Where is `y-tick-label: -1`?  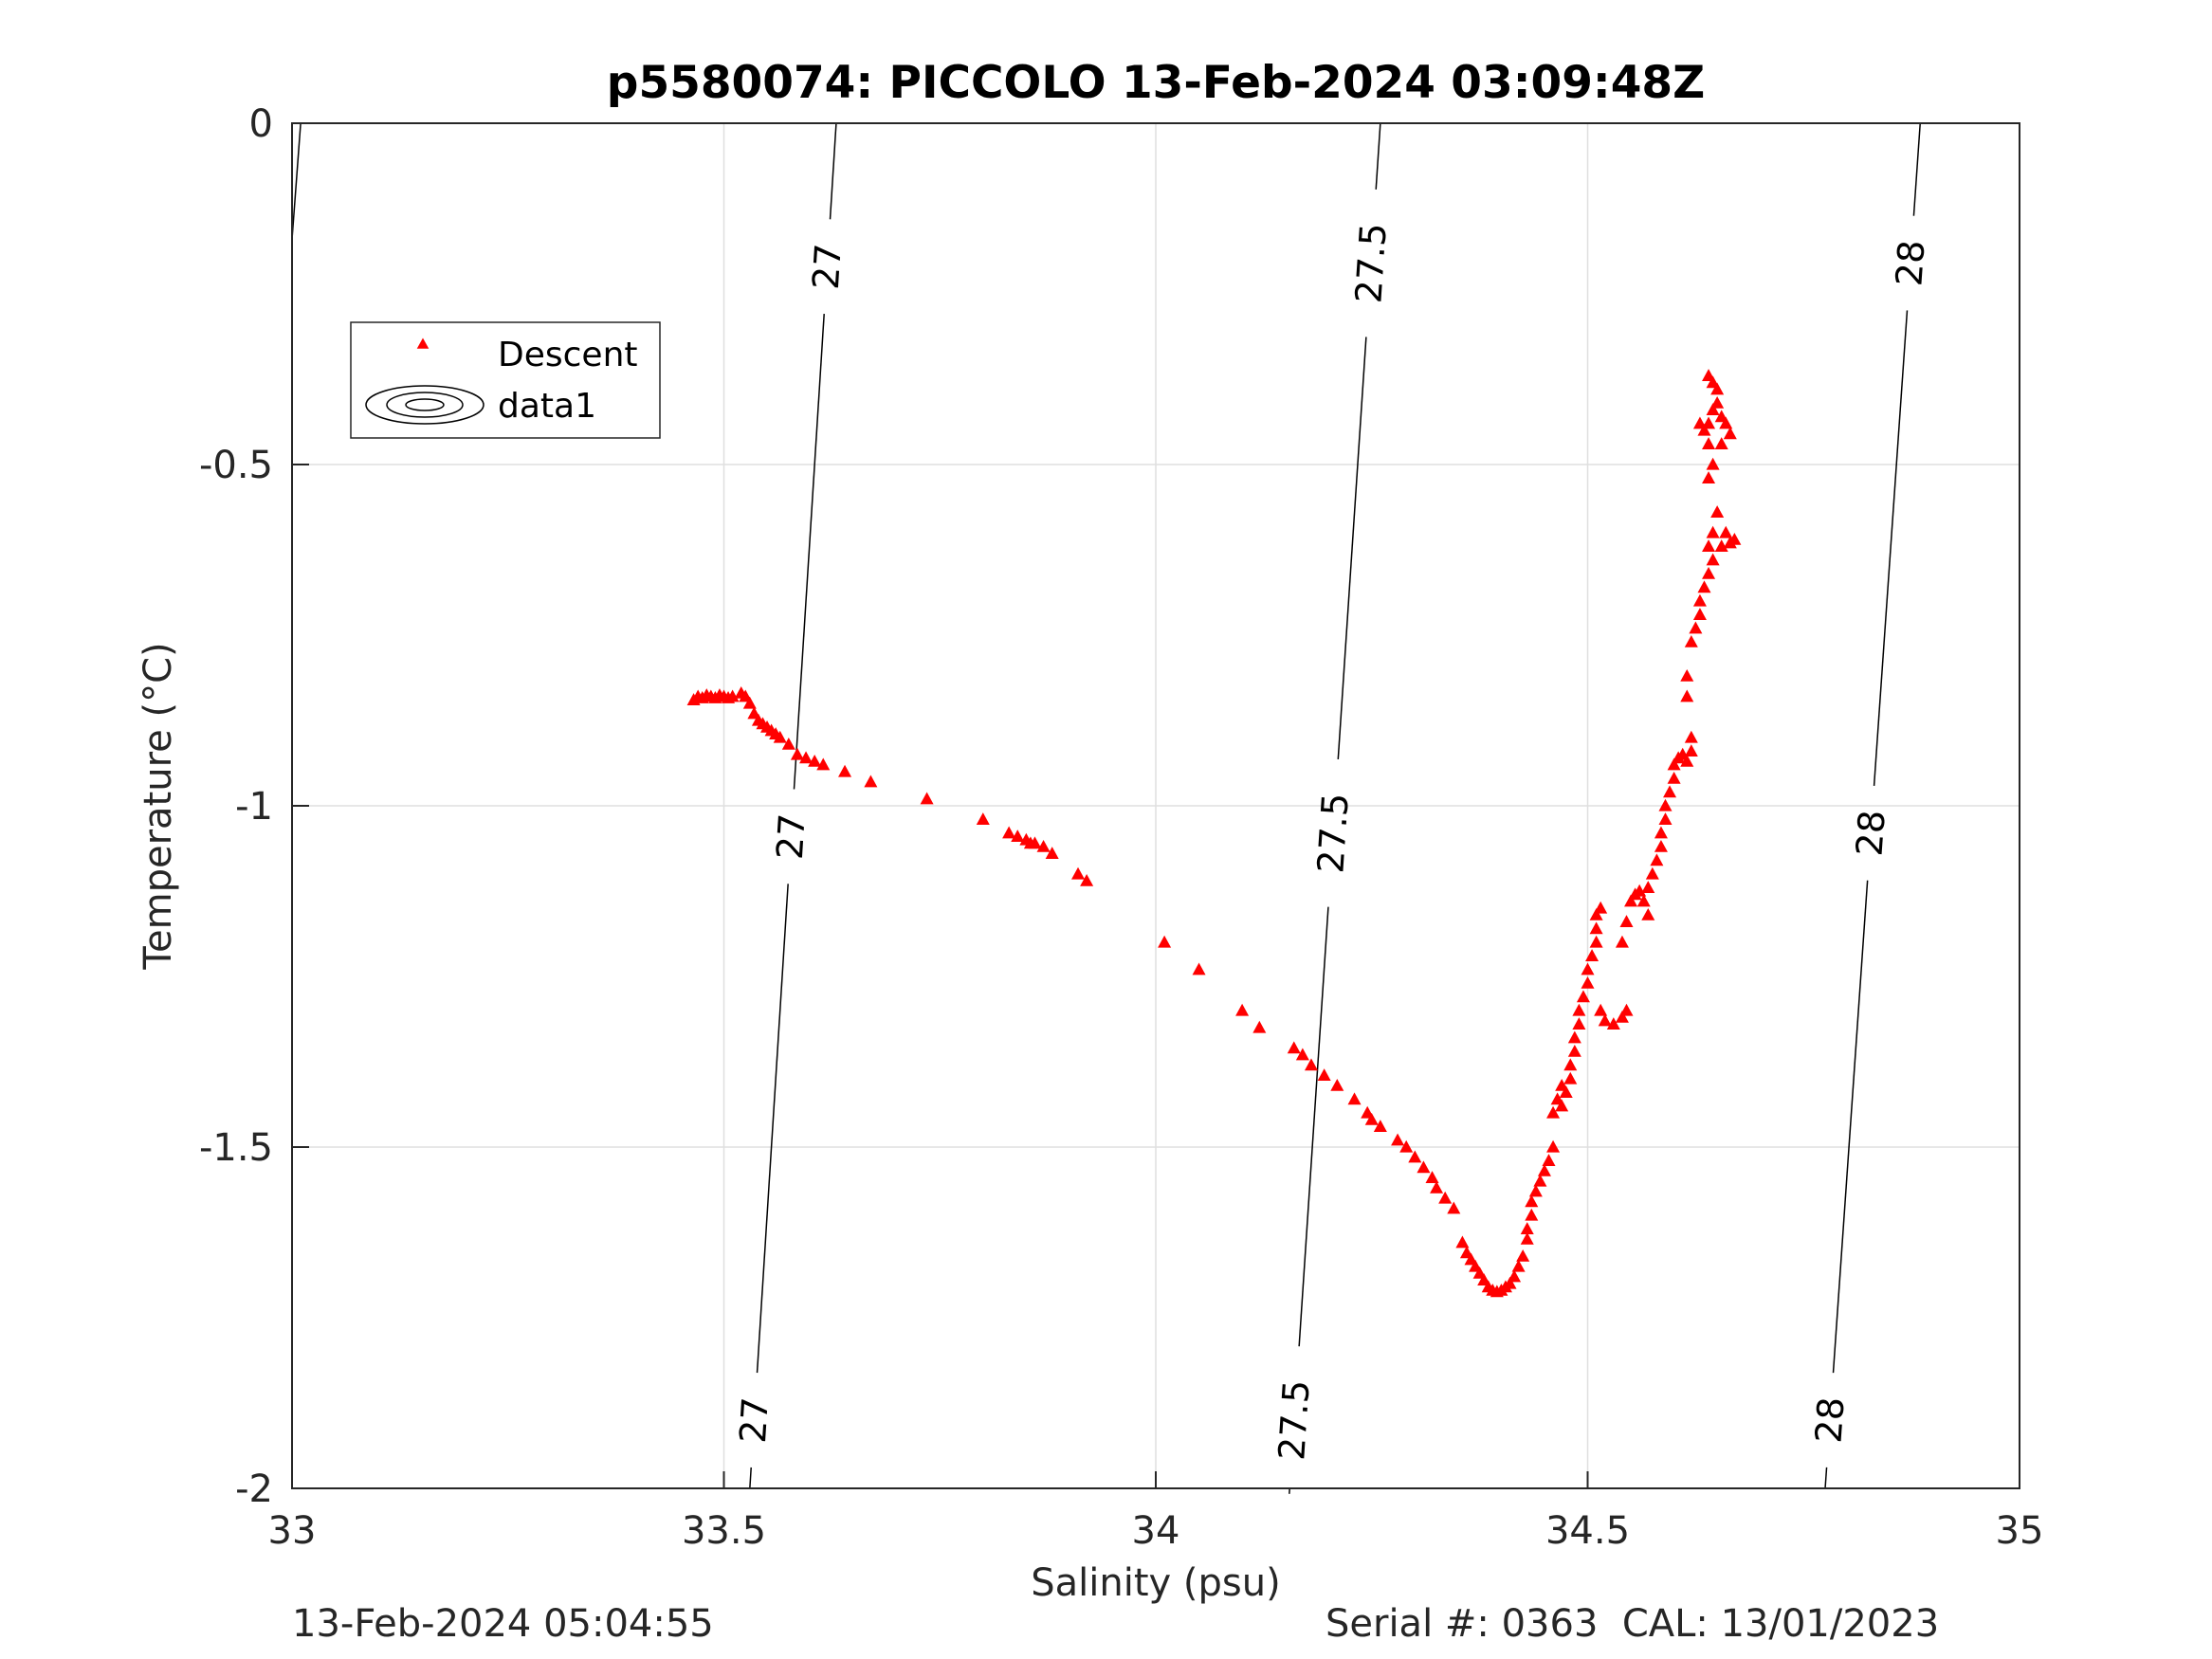 y-tick-label: -1 is located at coordinates (254, 807).